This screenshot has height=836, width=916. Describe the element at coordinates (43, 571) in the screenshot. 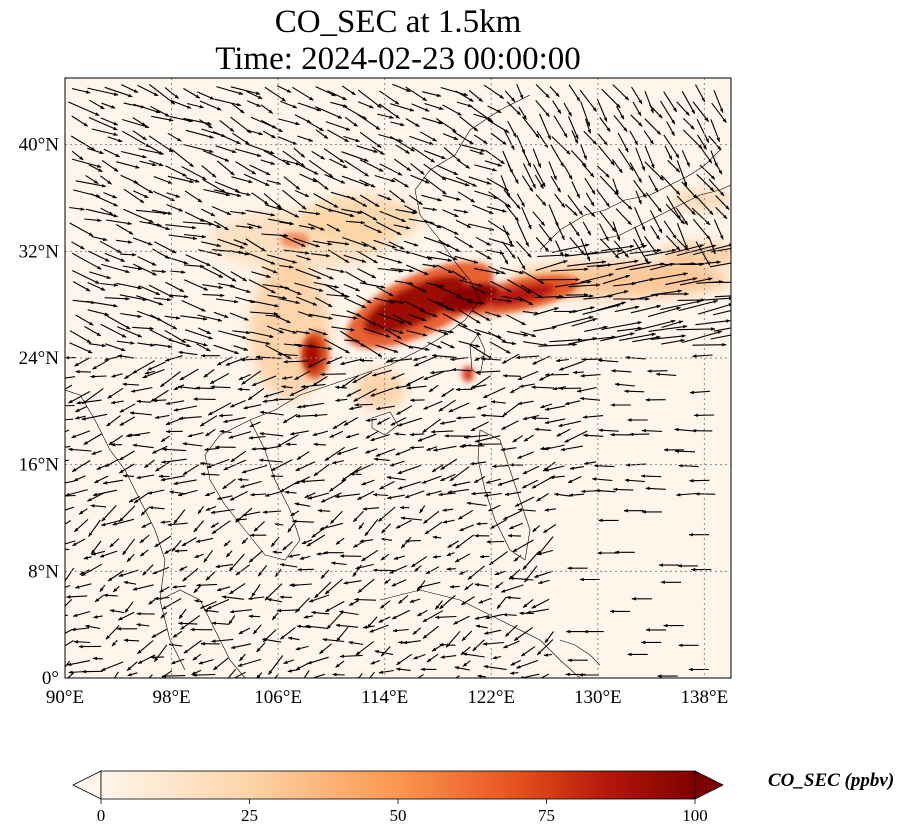

I see `lat-tick-label: 8°N` at that location.